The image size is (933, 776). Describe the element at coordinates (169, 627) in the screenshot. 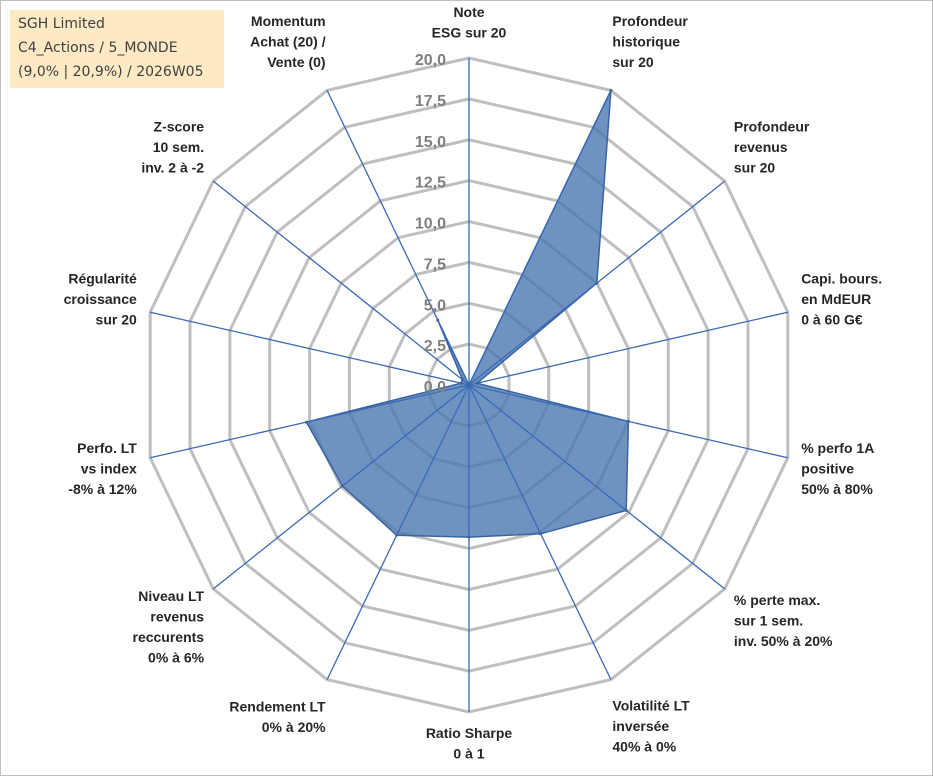

I see `axis-label: Niveau LT revenus reccurents 0% à 6%` at that location.